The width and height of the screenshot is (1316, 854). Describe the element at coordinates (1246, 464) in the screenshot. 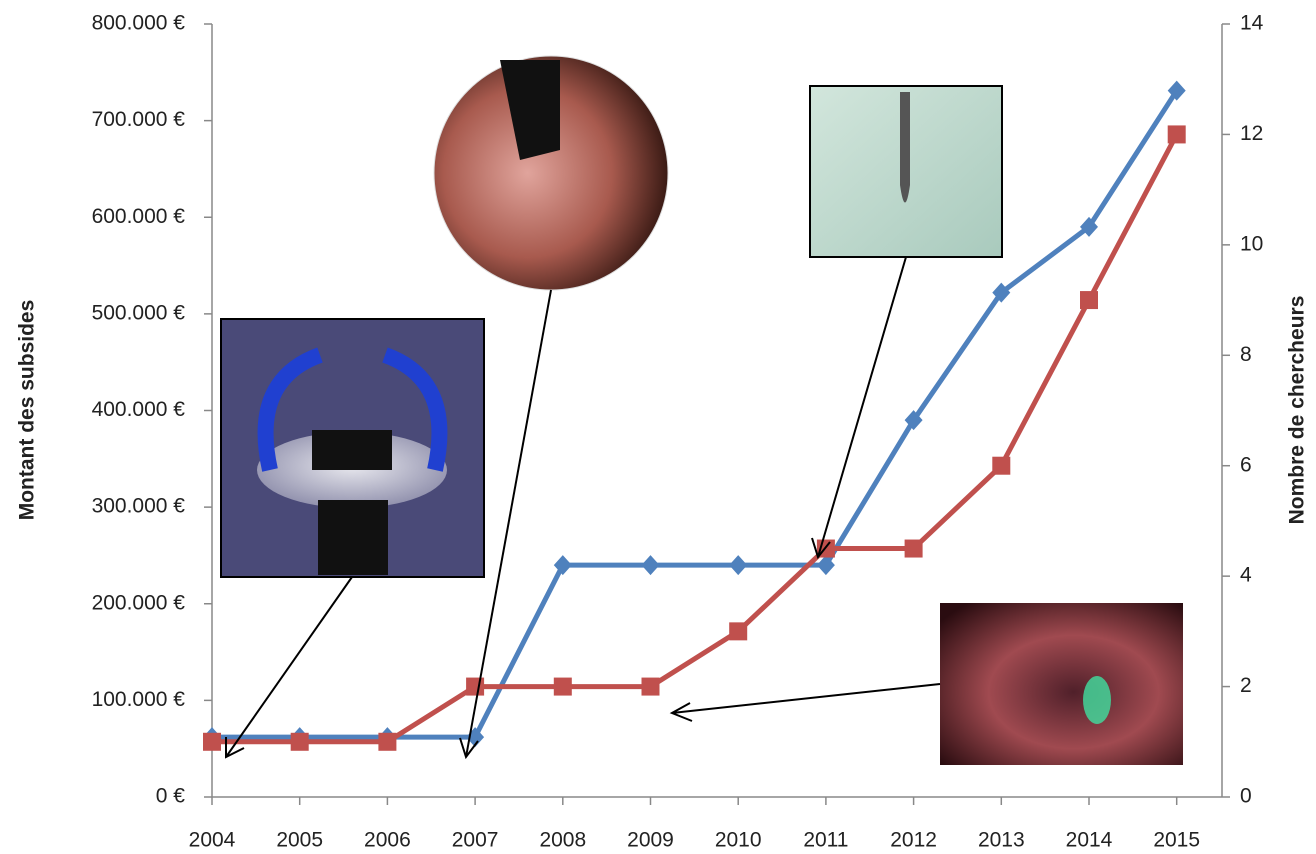

I see `y2-tick-label: 6` at that location.